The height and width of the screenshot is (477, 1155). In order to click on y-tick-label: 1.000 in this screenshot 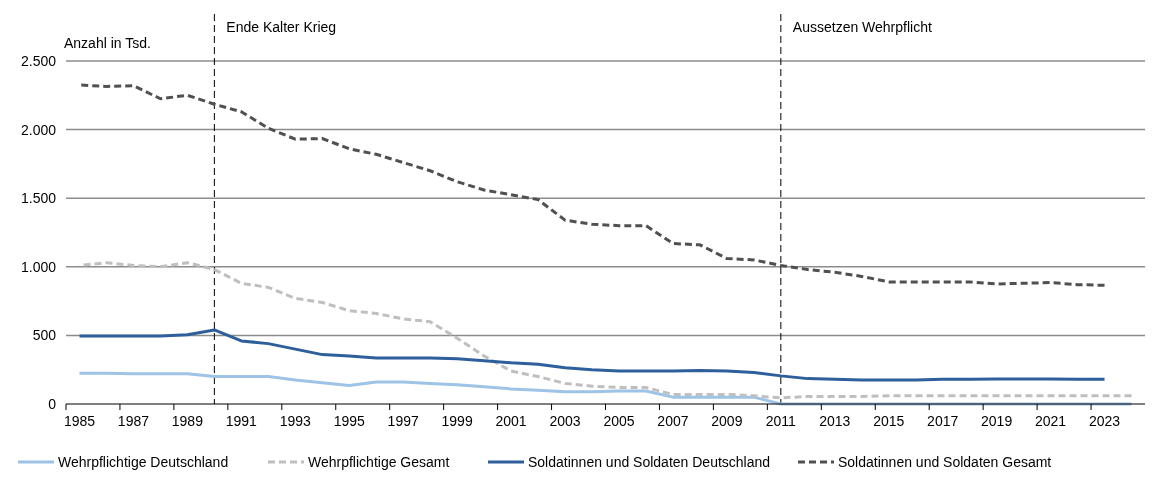, I will do `click(38, 266)`.